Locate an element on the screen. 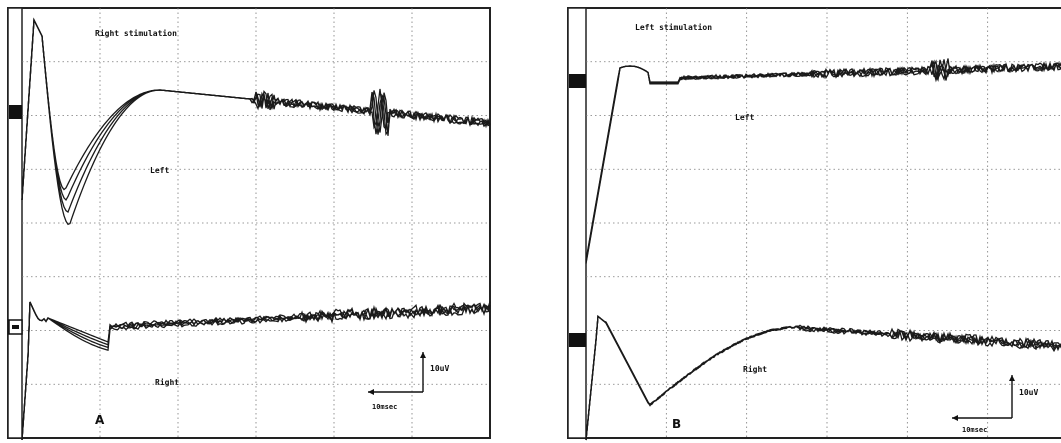 The image size is (1061, 443). panel-b-scale-time-label: 10msec is located at coordinates (974, 430).